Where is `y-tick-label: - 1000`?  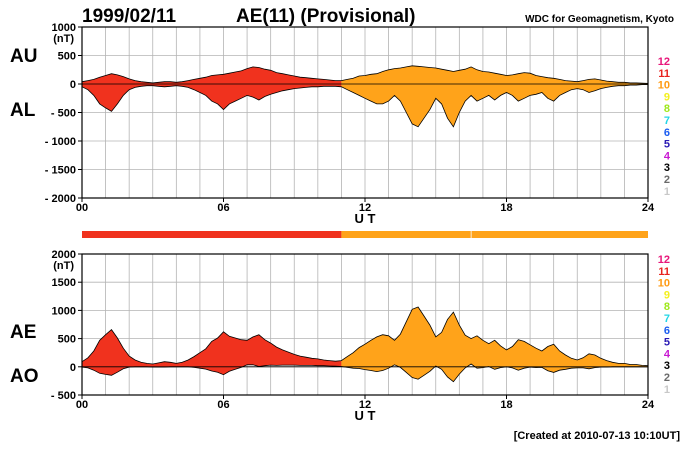
y-tick-label: - 1000 is located at coordinates (60, 142).